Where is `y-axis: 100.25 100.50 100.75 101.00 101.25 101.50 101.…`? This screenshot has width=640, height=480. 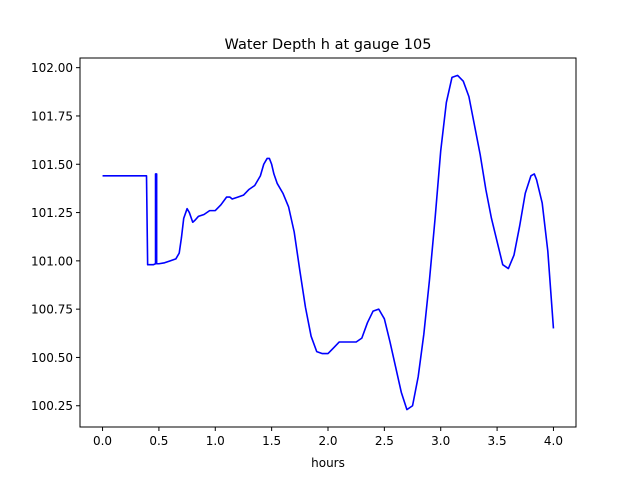 y-axis: 100.25 100.50 100.75 101.00 101.25 101.50 101.… is located at coordinates (55, 237).